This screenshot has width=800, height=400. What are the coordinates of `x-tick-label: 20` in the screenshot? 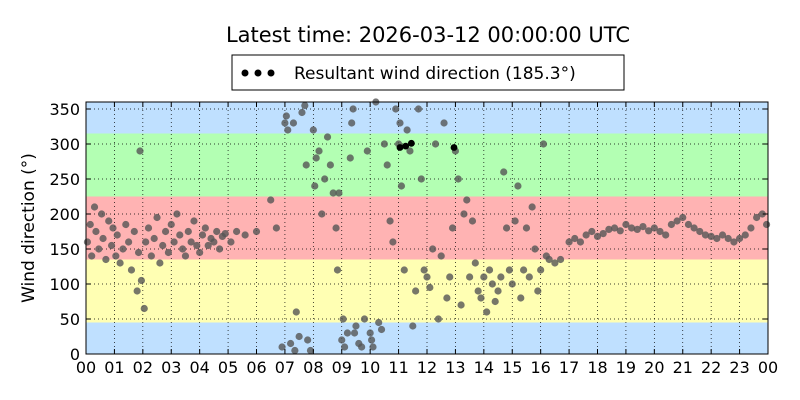 It's located at (654, 367).